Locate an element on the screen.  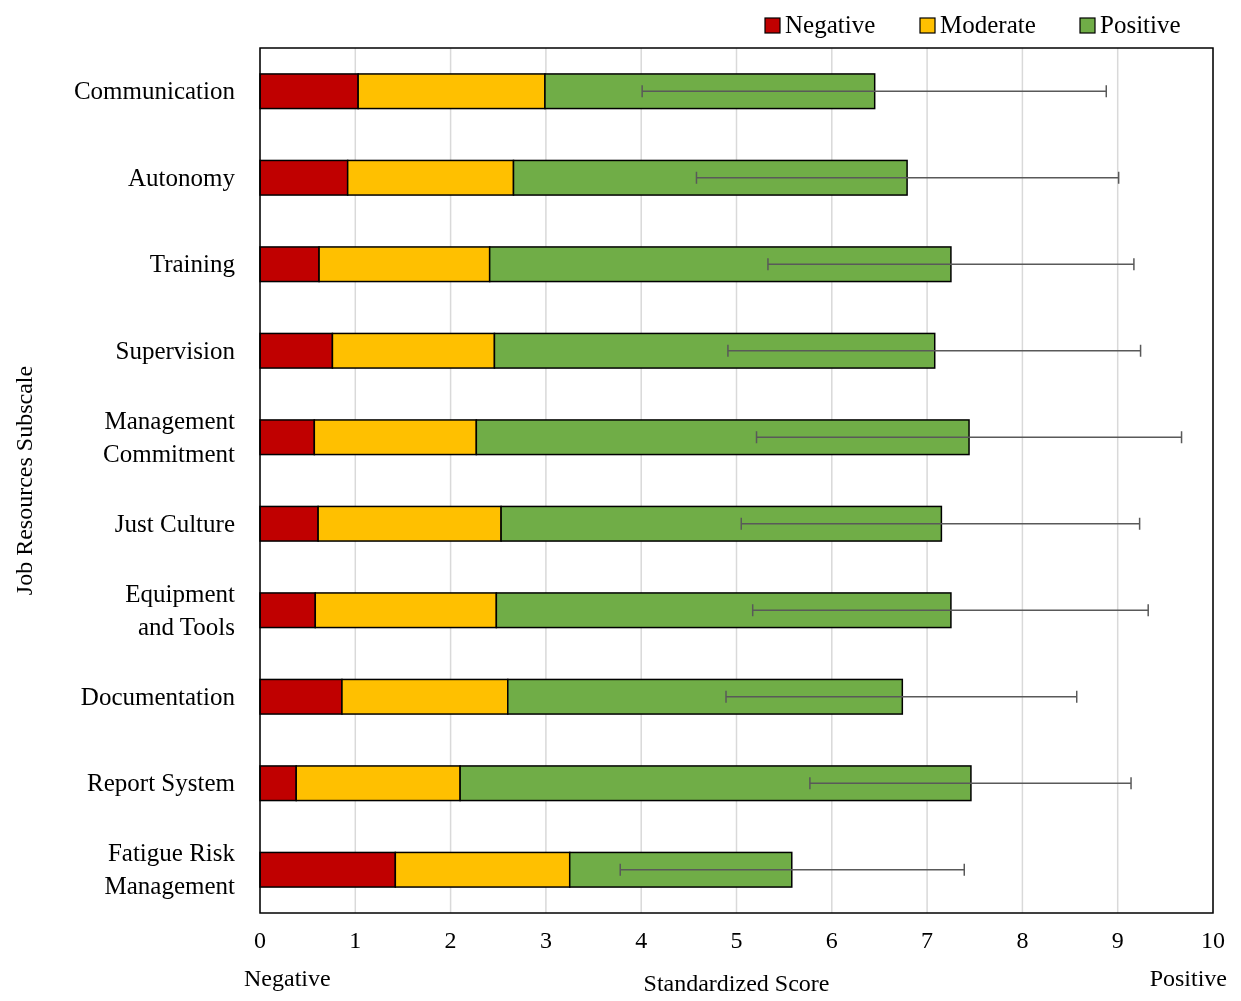
y-axis-title: Job Resources Subscale is located at coordinates (24, 480).